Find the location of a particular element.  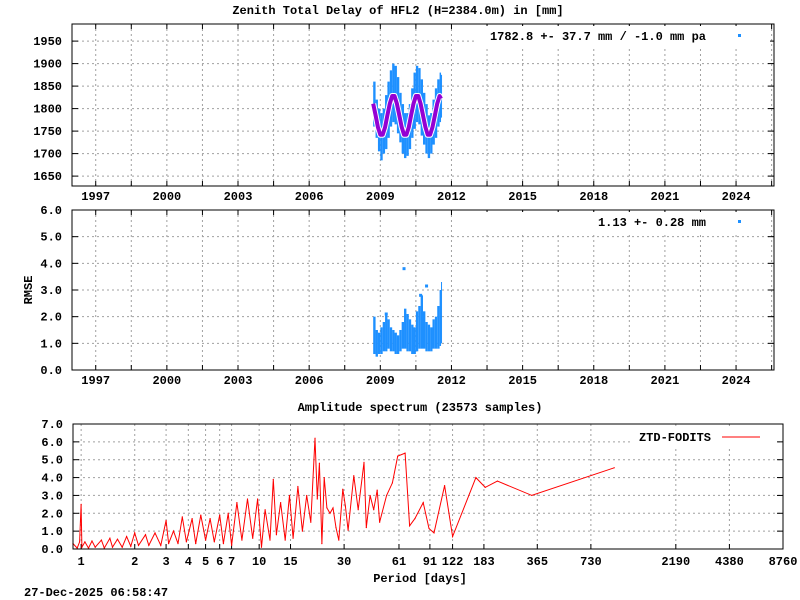

rmse-legend-bg is located at coordinates (622, 222).